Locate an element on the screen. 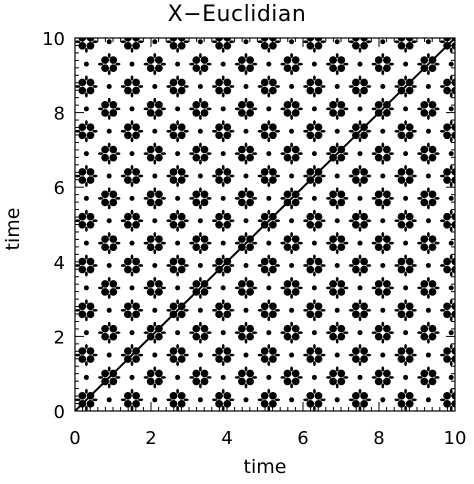 This screenshot has width=474, height=484. x-tick-label: 0 is located at coordinates (74, 438).